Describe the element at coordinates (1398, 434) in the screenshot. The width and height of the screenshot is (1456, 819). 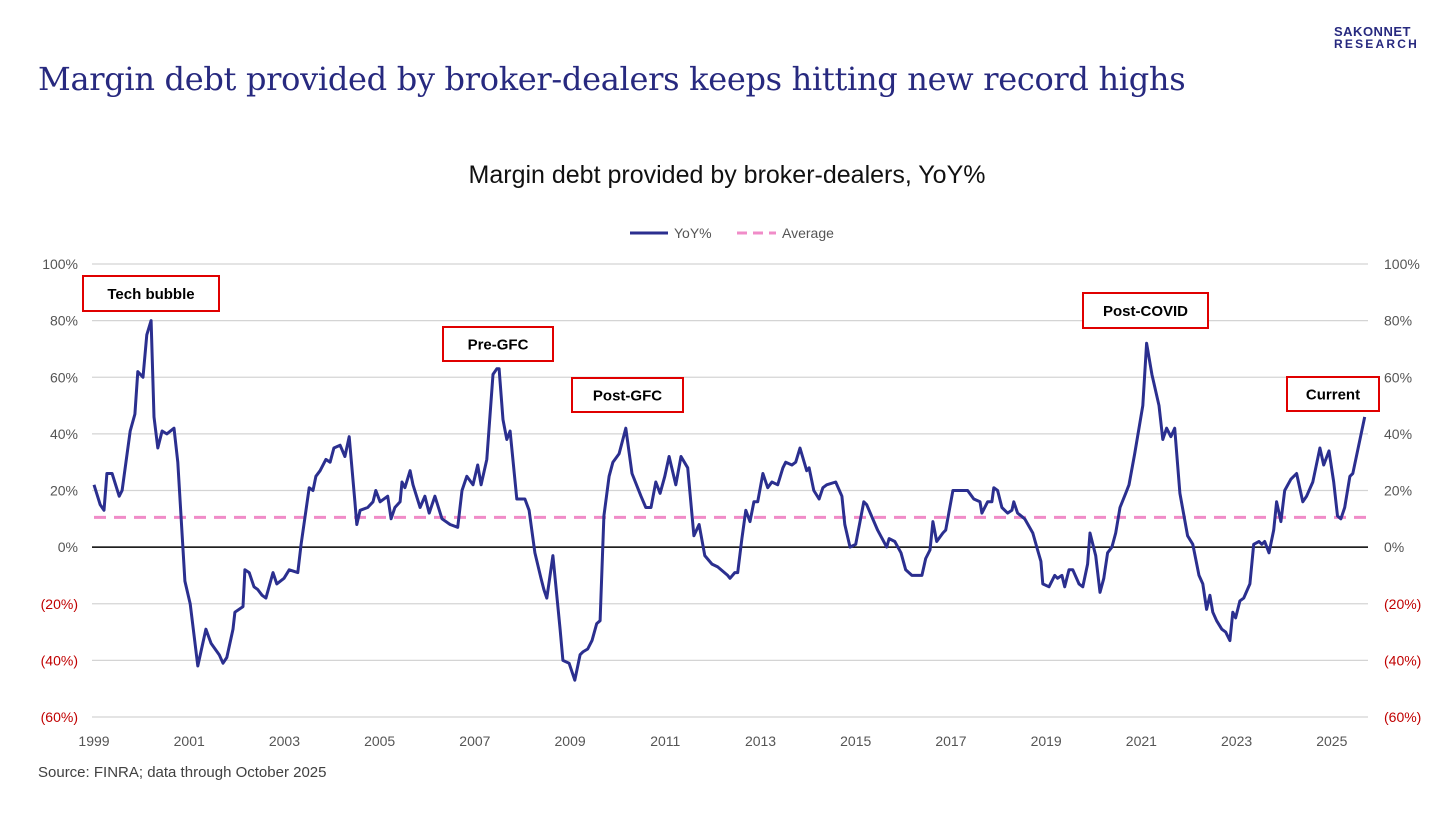
I see `y-tick-label-right: 40%` at that location.